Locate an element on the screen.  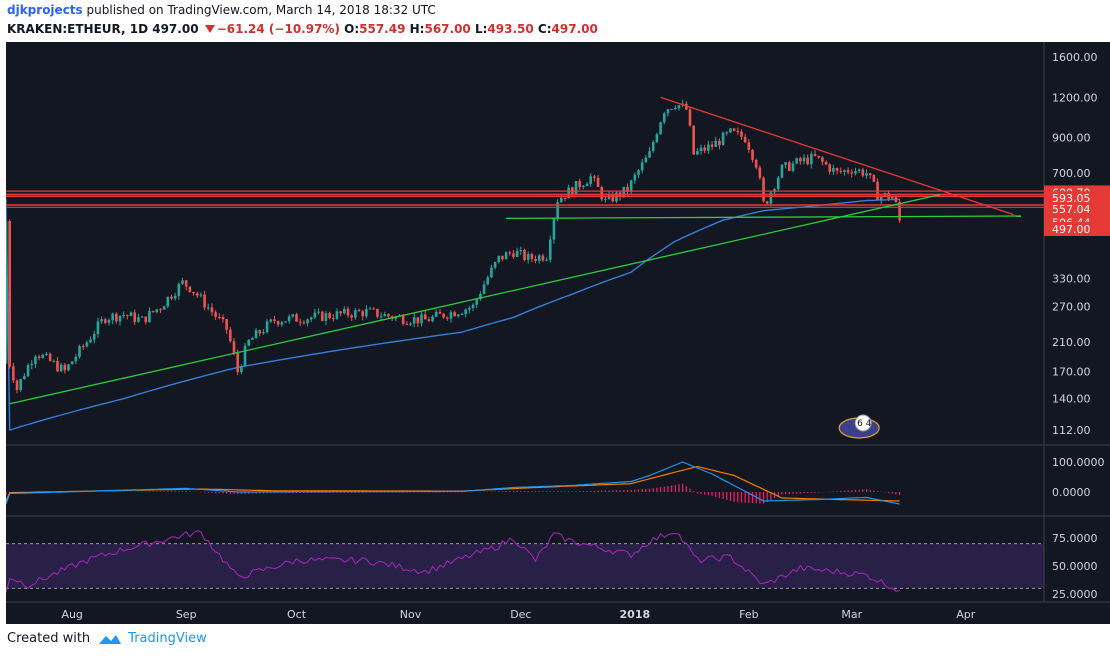
event-badge-label: 6 4 is located at coordinates (864, 424).